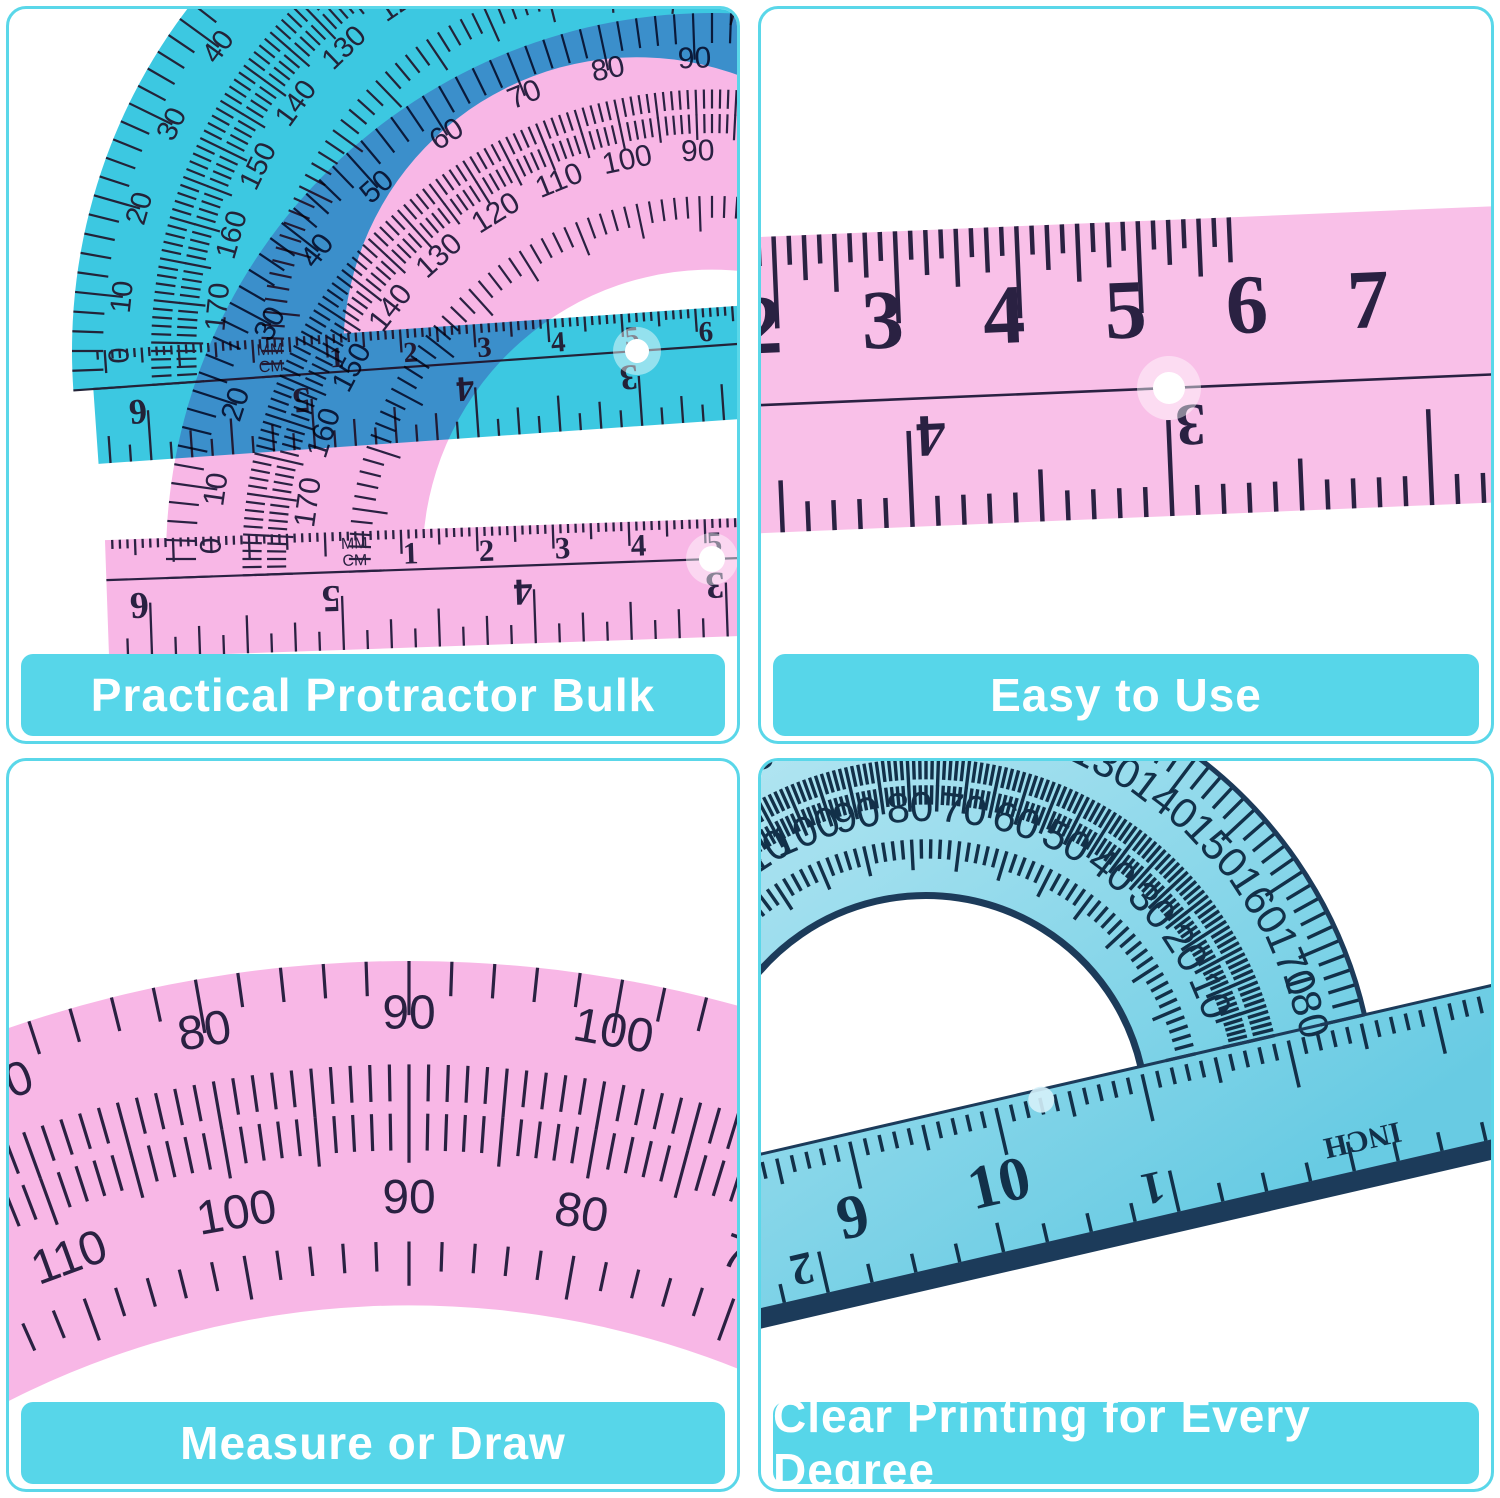 The height and width of the screenshot is (1498, 1500). I want to click on ruler-inch-number: 3, so click(883, 320).